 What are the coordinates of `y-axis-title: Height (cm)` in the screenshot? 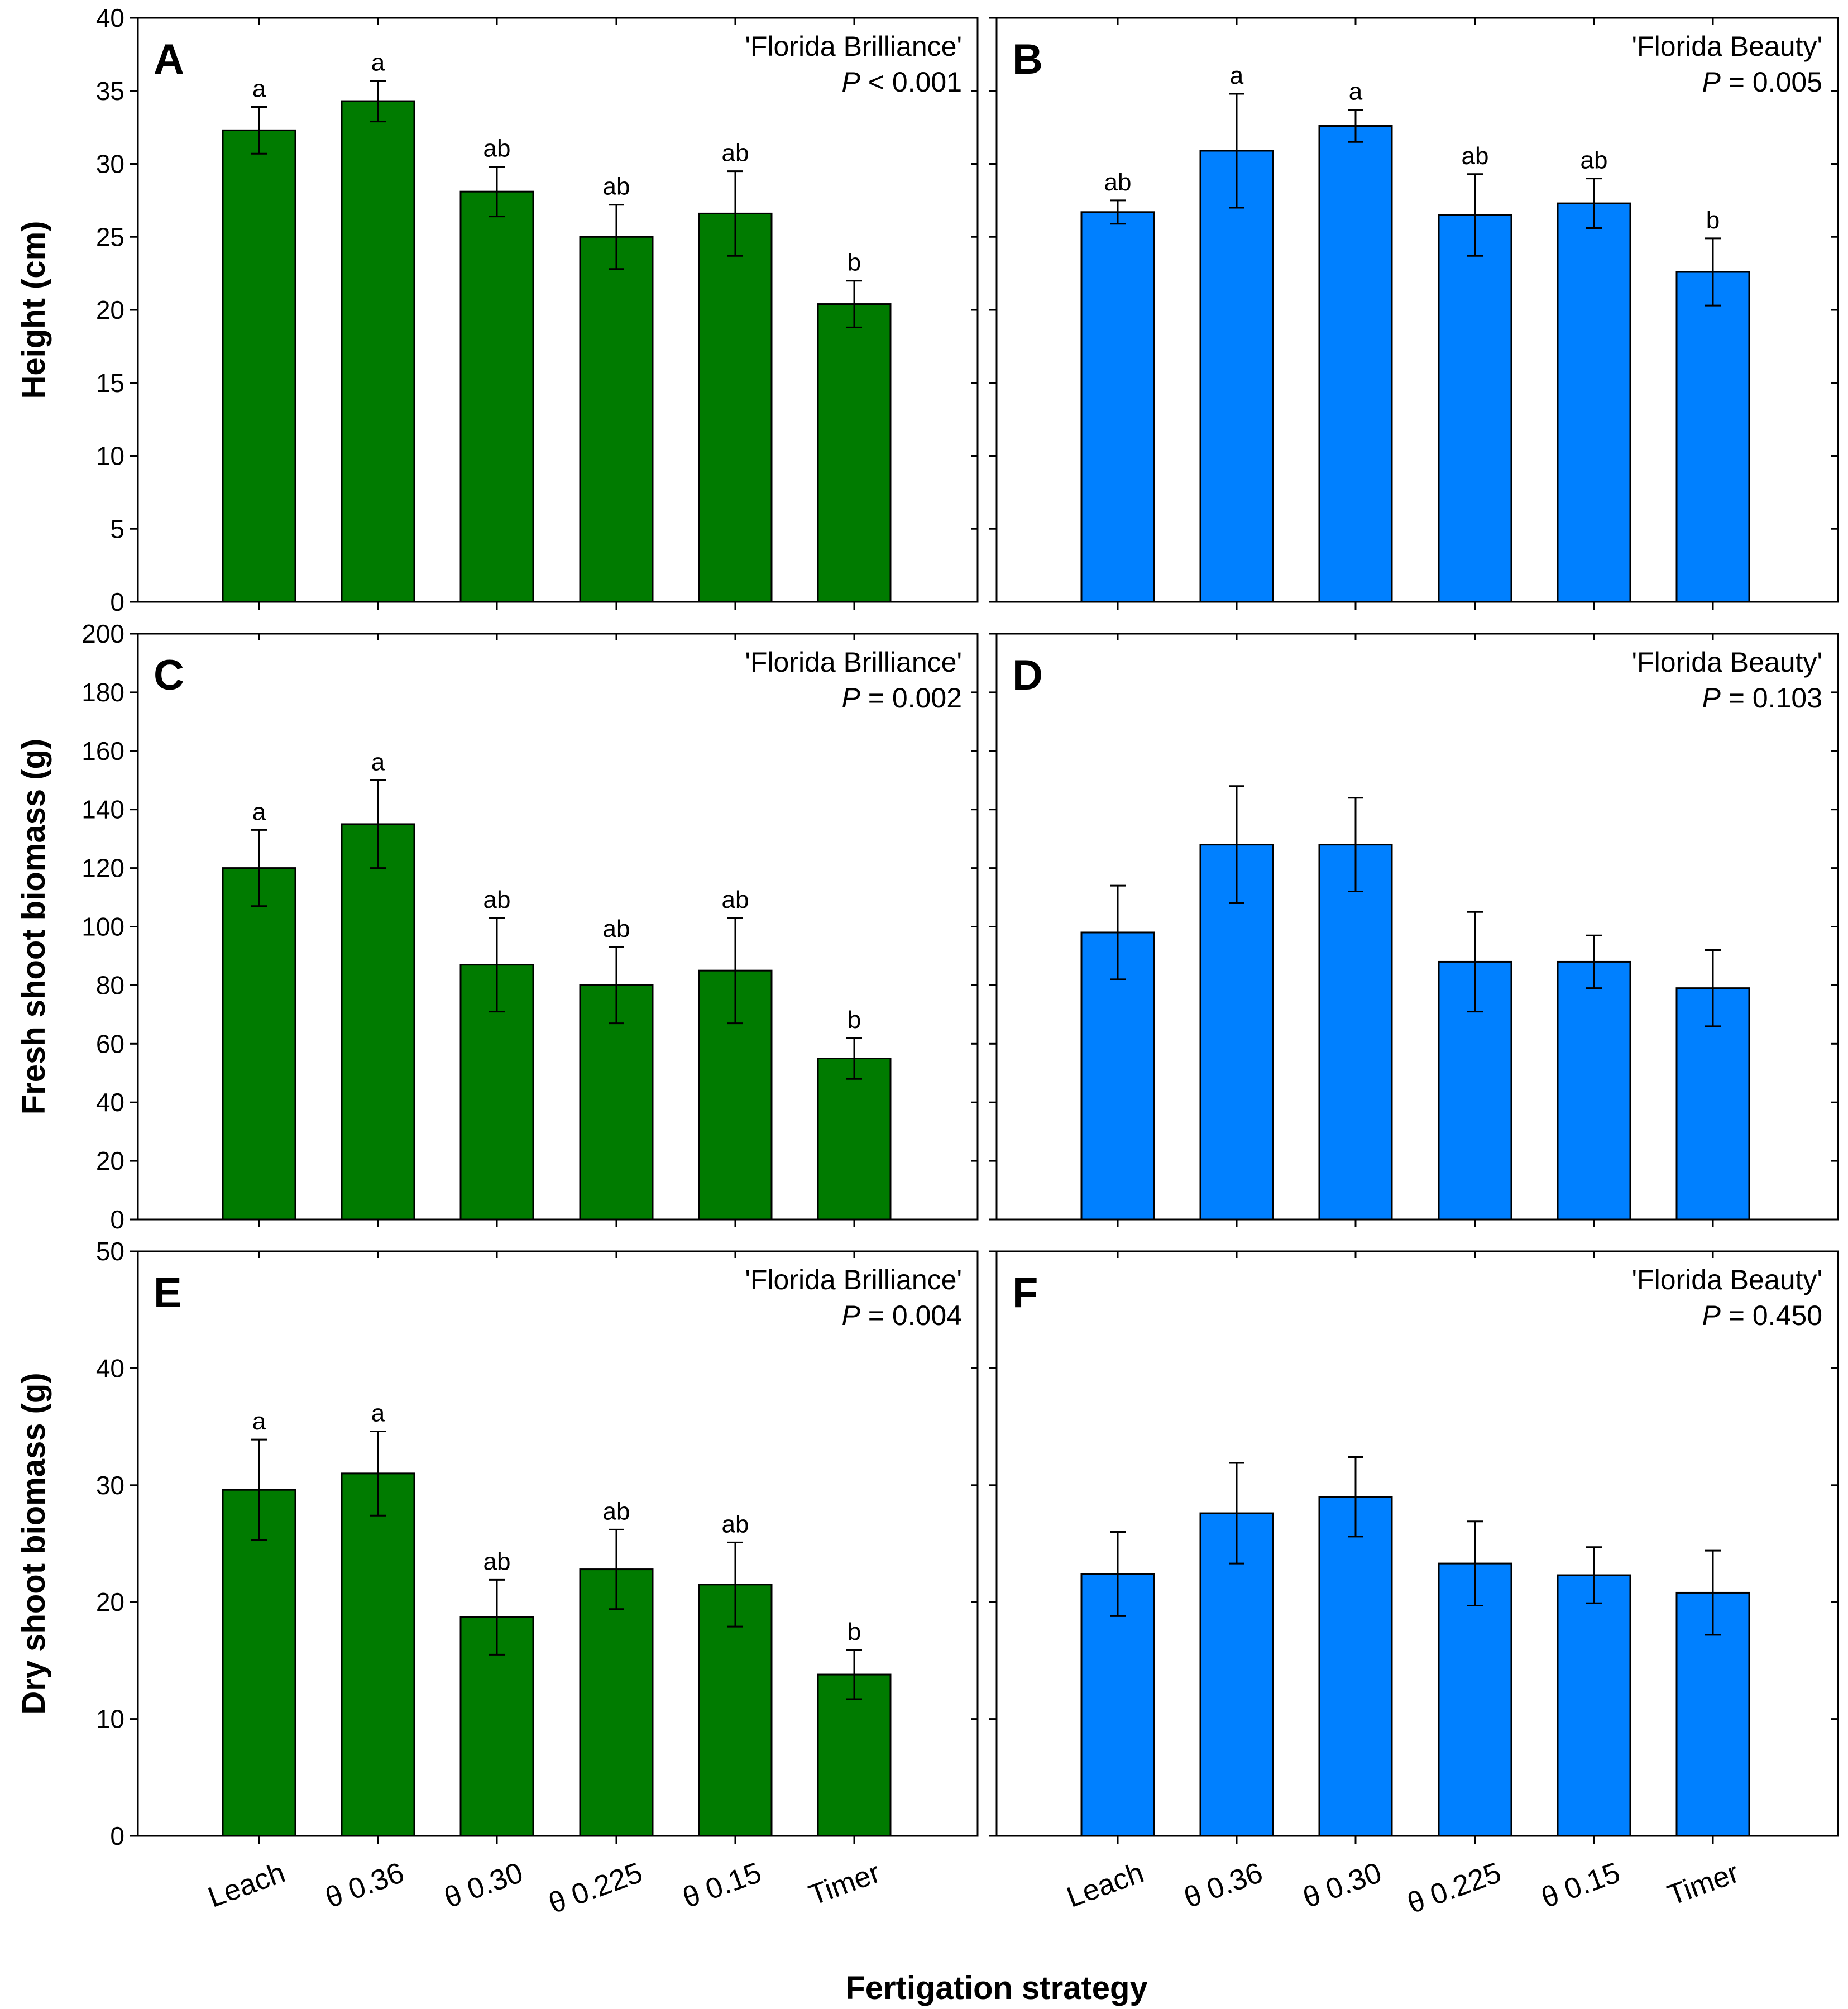 It's located at (34, 310).